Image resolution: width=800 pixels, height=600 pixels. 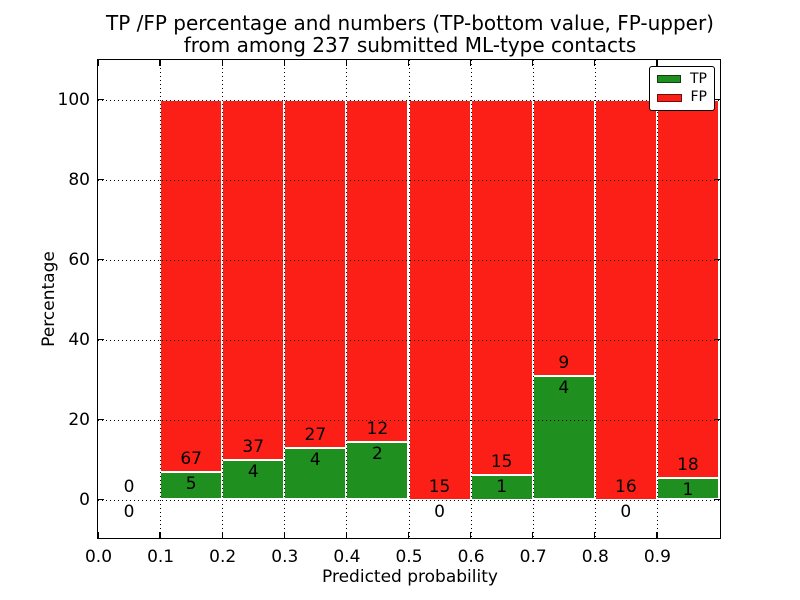 I want to click on fp-count-label: 9, so click(x=564, y=363).